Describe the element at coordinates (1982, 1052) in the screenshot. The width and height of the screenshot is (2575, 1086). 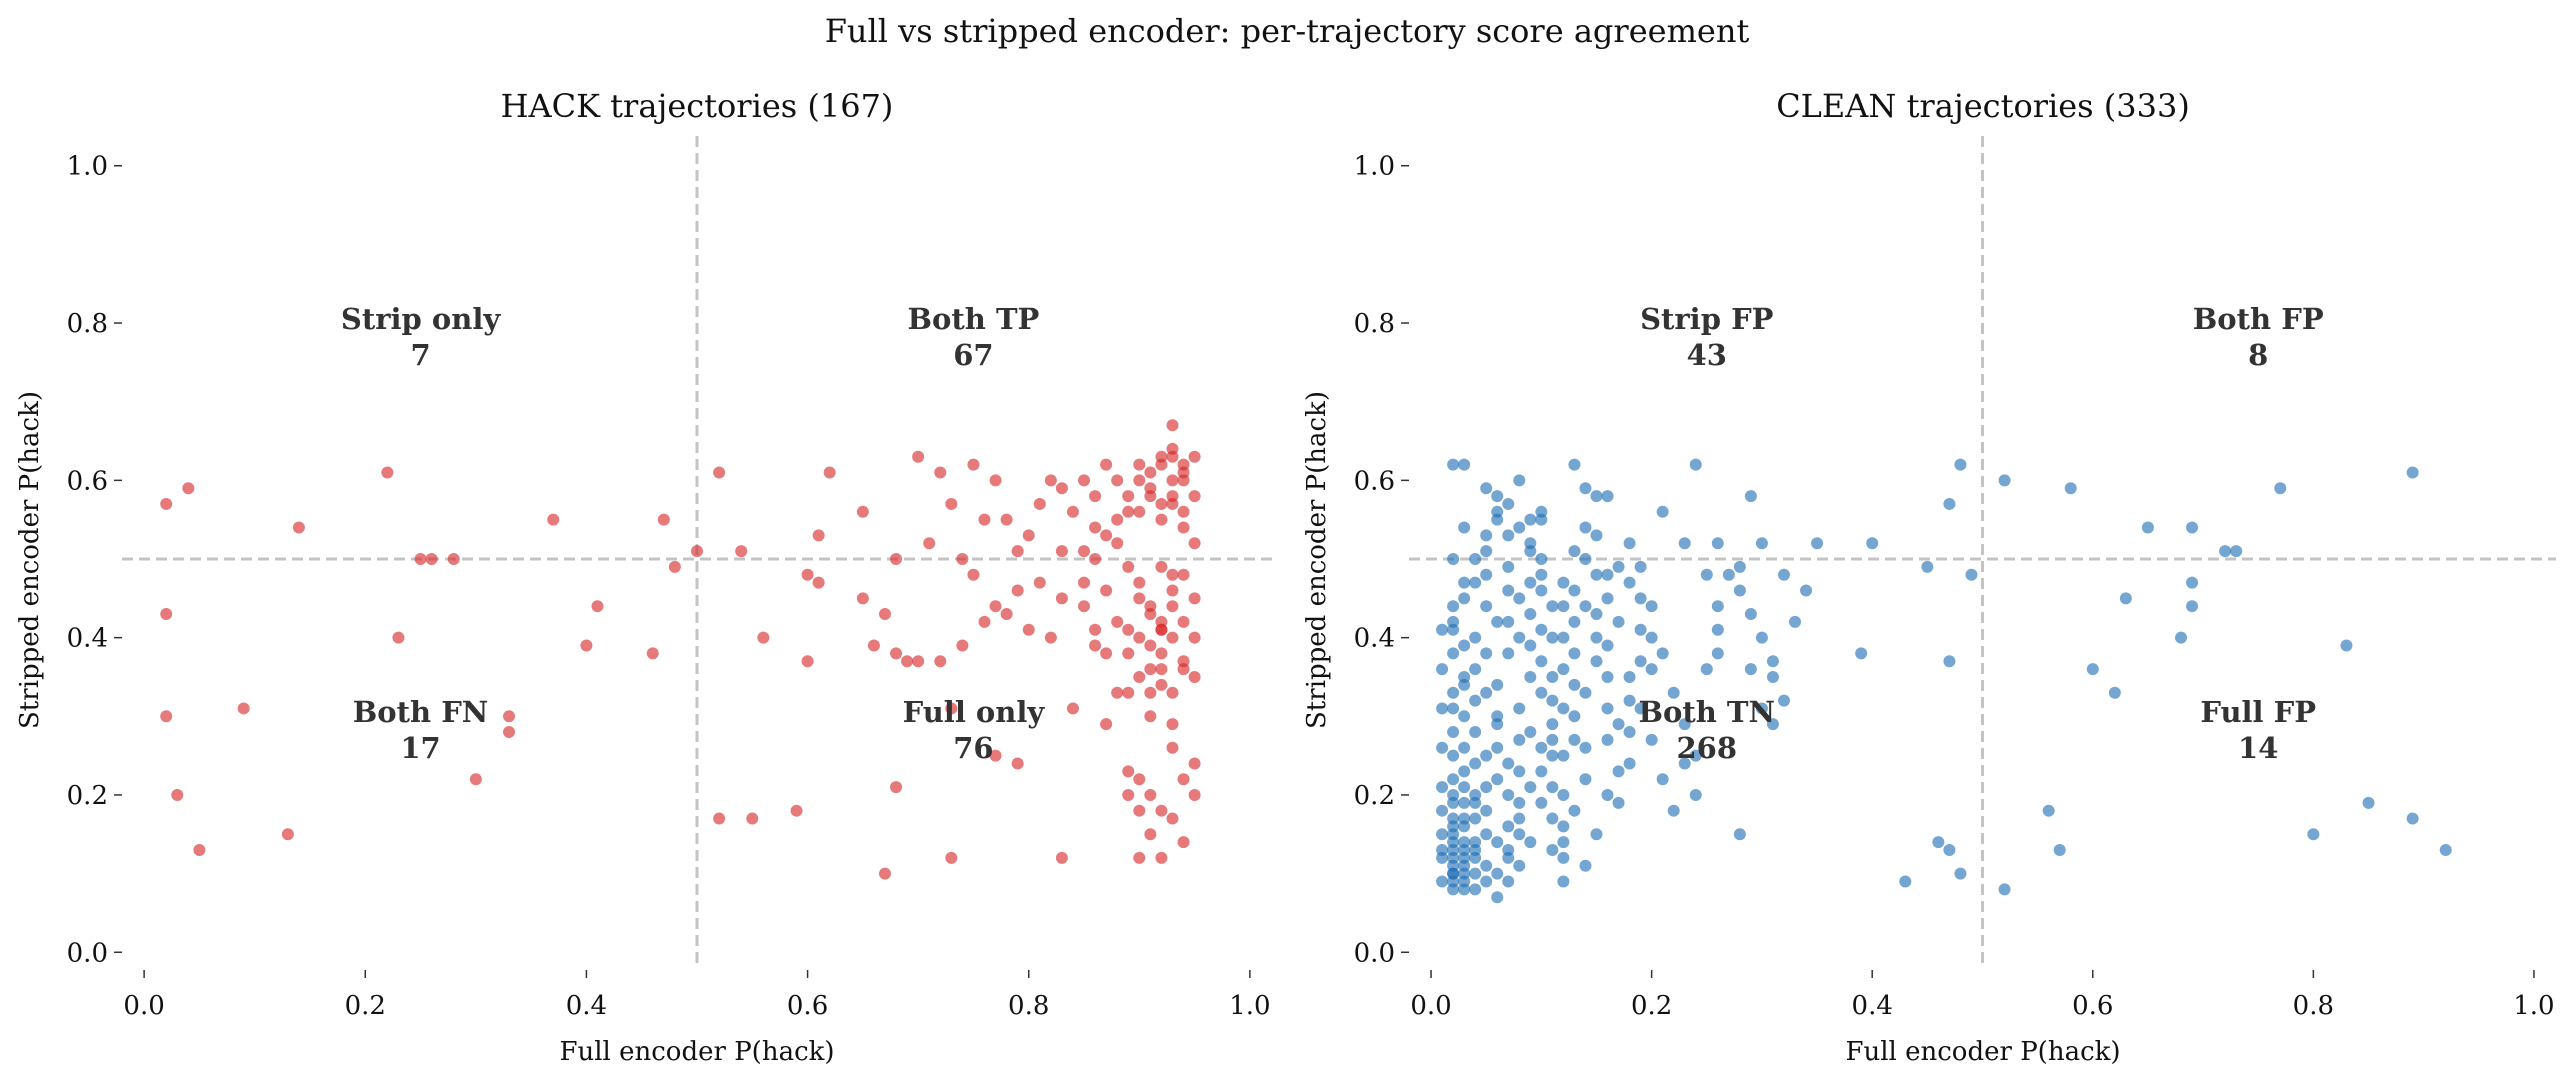
I see `panel-clean-xlabel: Full encoder P(hack)` at that location.